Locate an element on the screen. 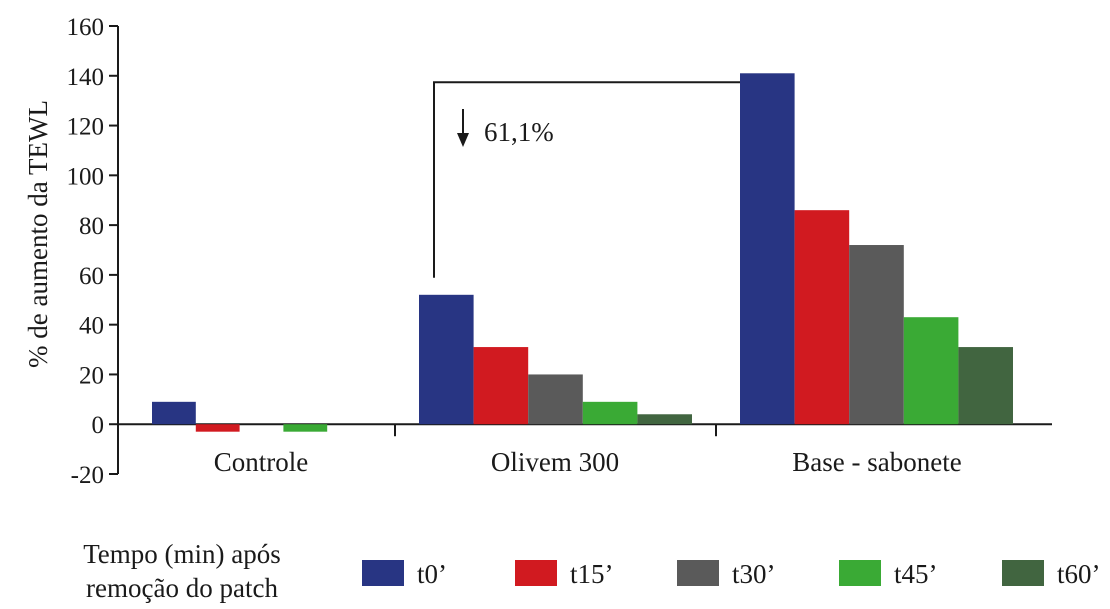 Image resolution: width=1110 pixels, height=609 pixels. y-axis-label: % de aumento da TEWL is located at coordinates (38, 234).